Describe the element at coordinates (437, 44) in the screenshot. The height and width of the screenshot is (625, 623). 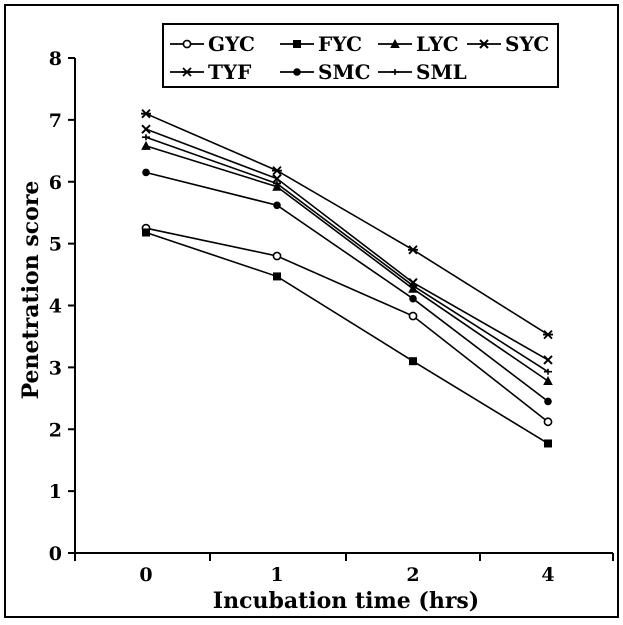
I see `legend-label: LYC` at that location.